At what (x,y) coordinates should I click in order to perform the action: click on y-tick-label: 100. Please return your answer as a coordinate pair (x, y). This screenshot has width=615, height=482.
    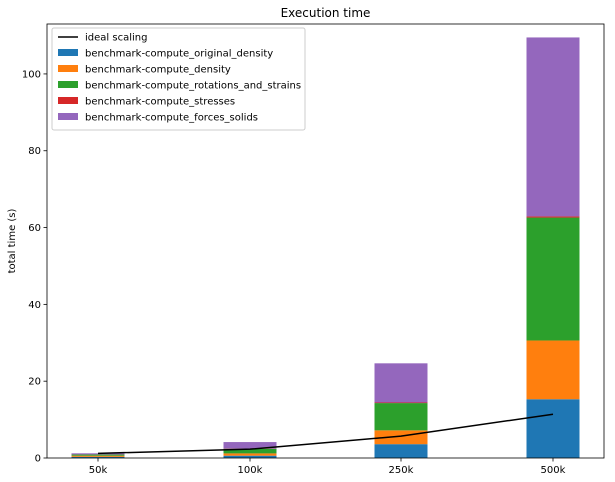
    Looking at the image, I should click on (31, 74).